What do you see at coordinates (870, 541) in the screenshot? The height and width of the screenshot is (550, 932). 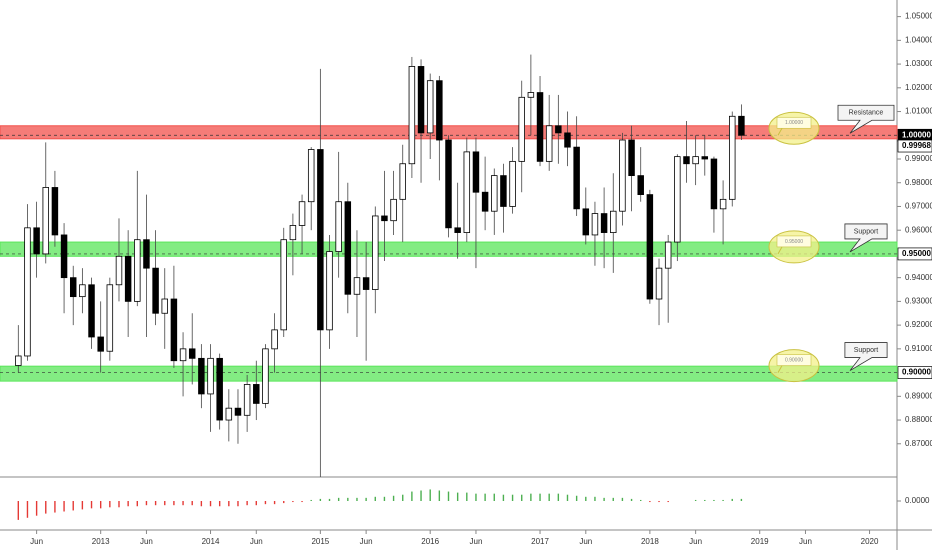 I see `x-tick-label: 2020` at bounding box center [870, 541].